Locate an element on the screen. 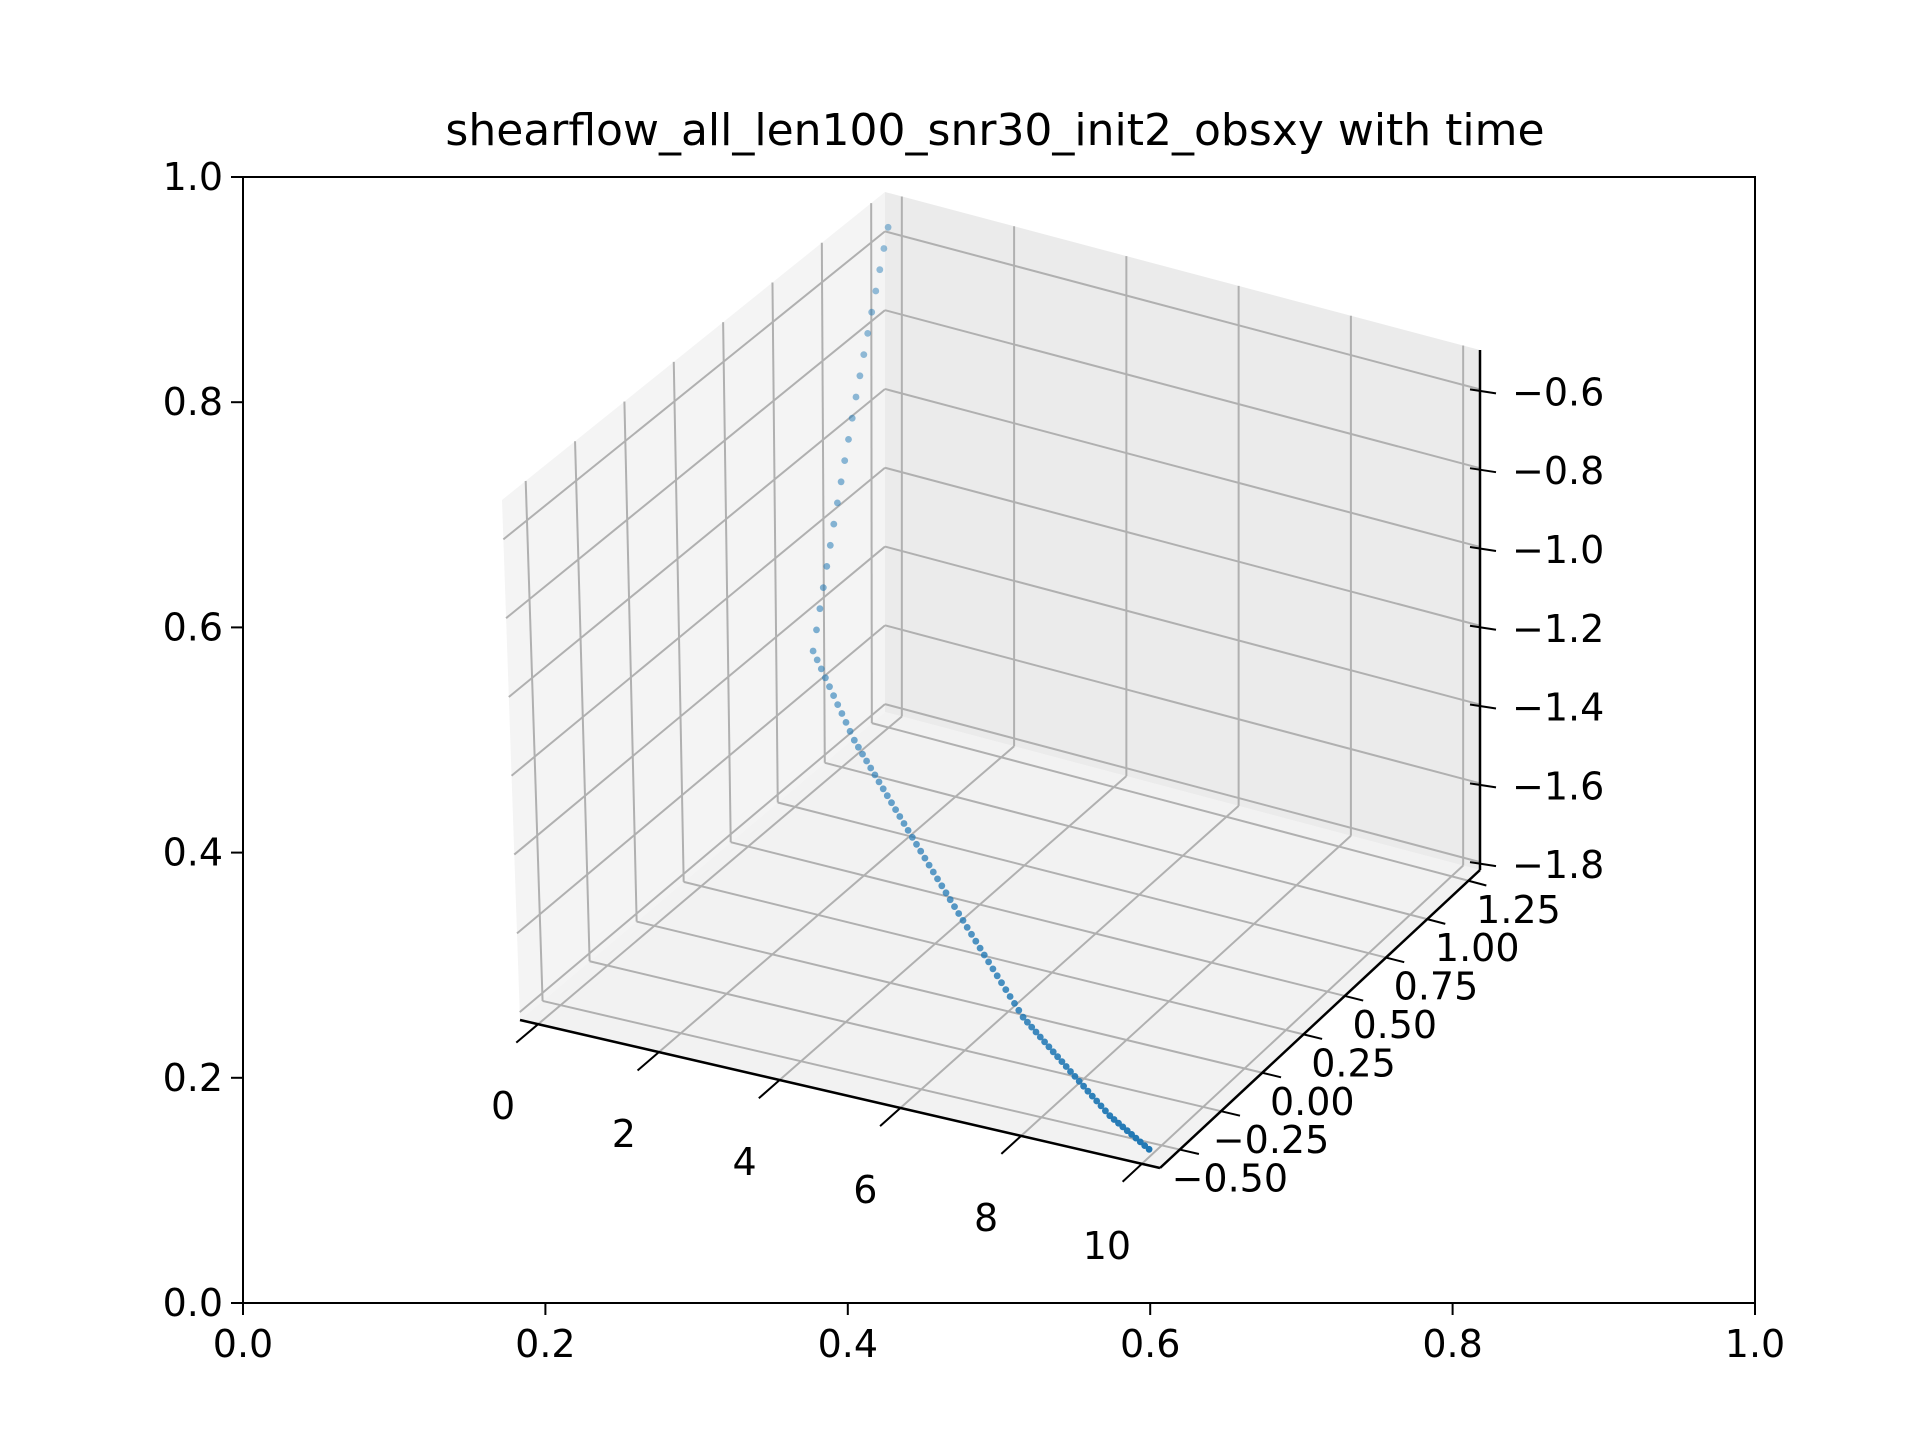  x-axis-line is located at coordinates (840, 1094).